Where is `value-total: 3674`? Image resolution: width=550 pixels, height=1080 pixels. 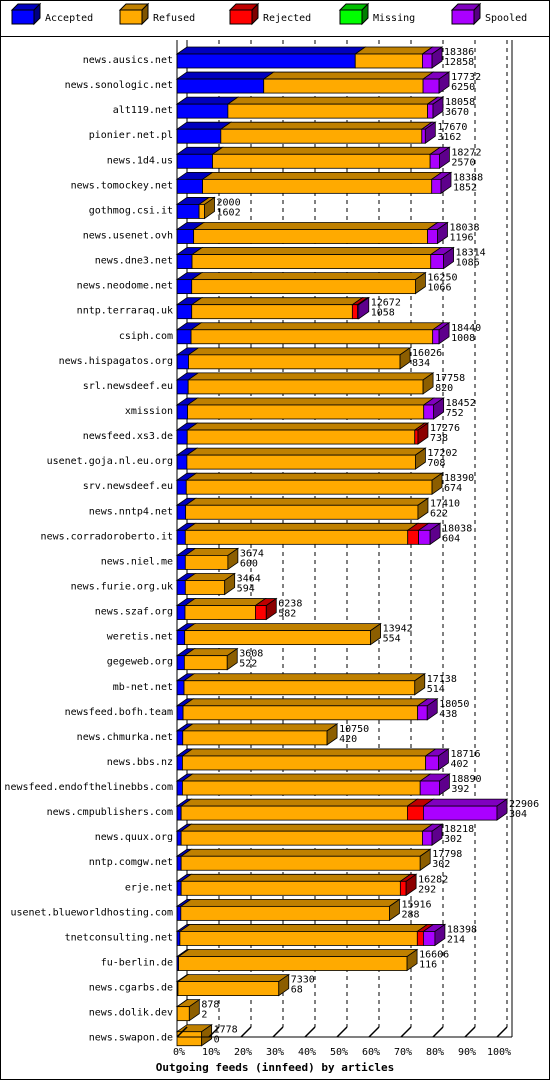
value-total: 3674 is located at coordinates (252, 553).